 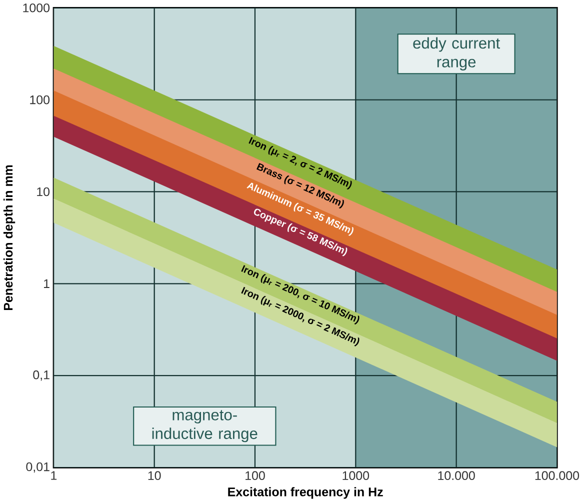 I want to click on x-tick-label: 1, so click(x=54, y=475).